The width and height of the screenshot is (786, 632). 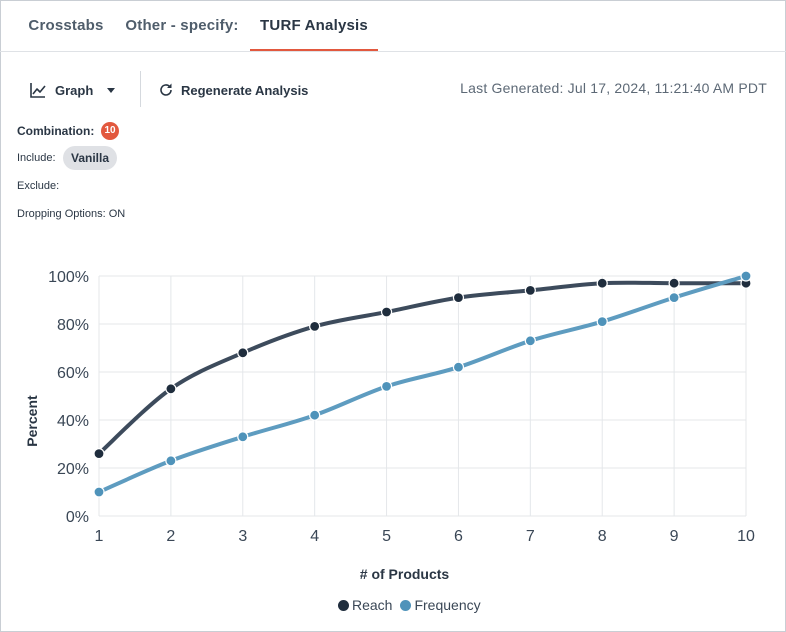 I want to click on view-mode-label: Graph, so click(x=74, y=90).